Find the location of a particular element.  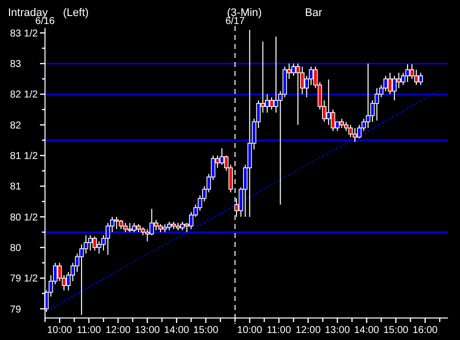

chart-title: Intraday is located at coordinates (28, 13).